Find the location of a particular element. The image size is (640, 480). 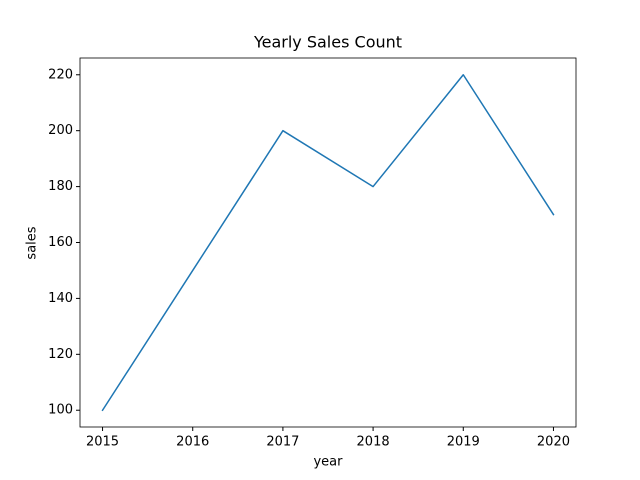

y-tick-label: 100 is located at coordinates (60, 410).